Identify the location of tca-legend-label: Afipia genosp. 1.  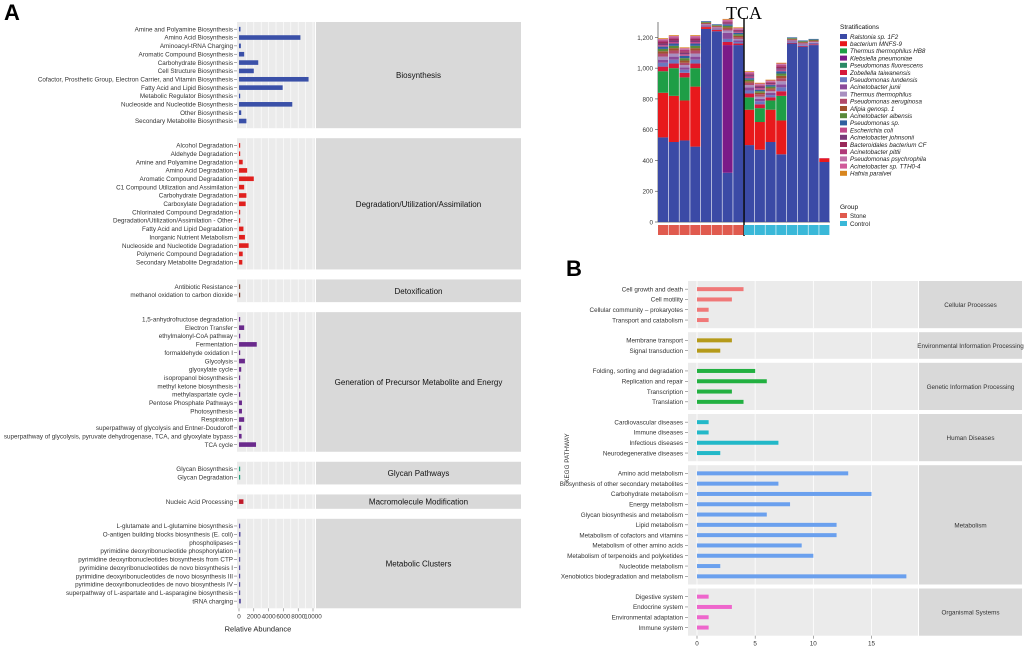
(871, 109).